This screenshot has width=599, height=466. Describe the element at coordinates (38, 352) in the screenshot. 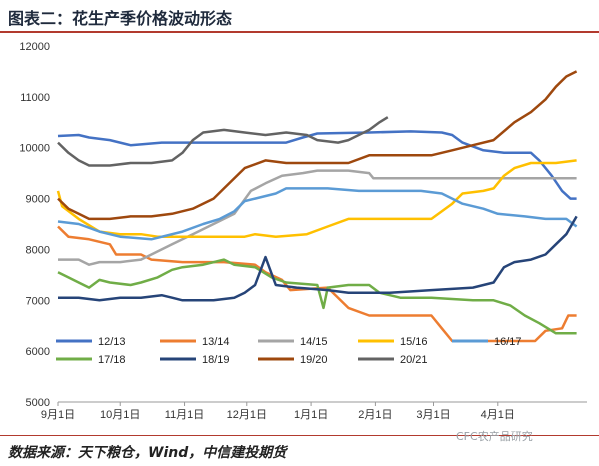

I see `y-tick-label: 6000` at that location.